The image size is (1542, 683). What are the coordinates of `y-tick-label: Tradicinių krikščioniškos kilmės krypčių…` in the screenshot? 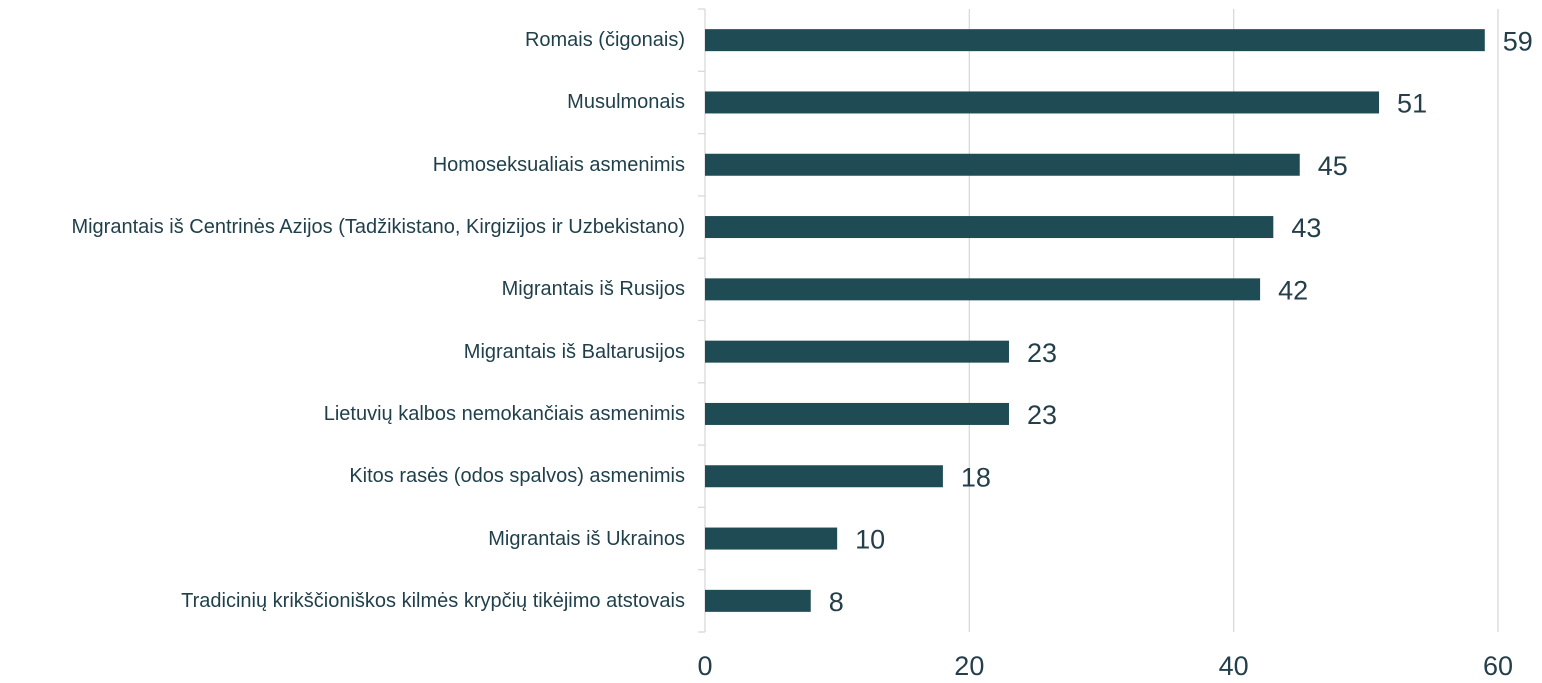 It's located at (433, 600).